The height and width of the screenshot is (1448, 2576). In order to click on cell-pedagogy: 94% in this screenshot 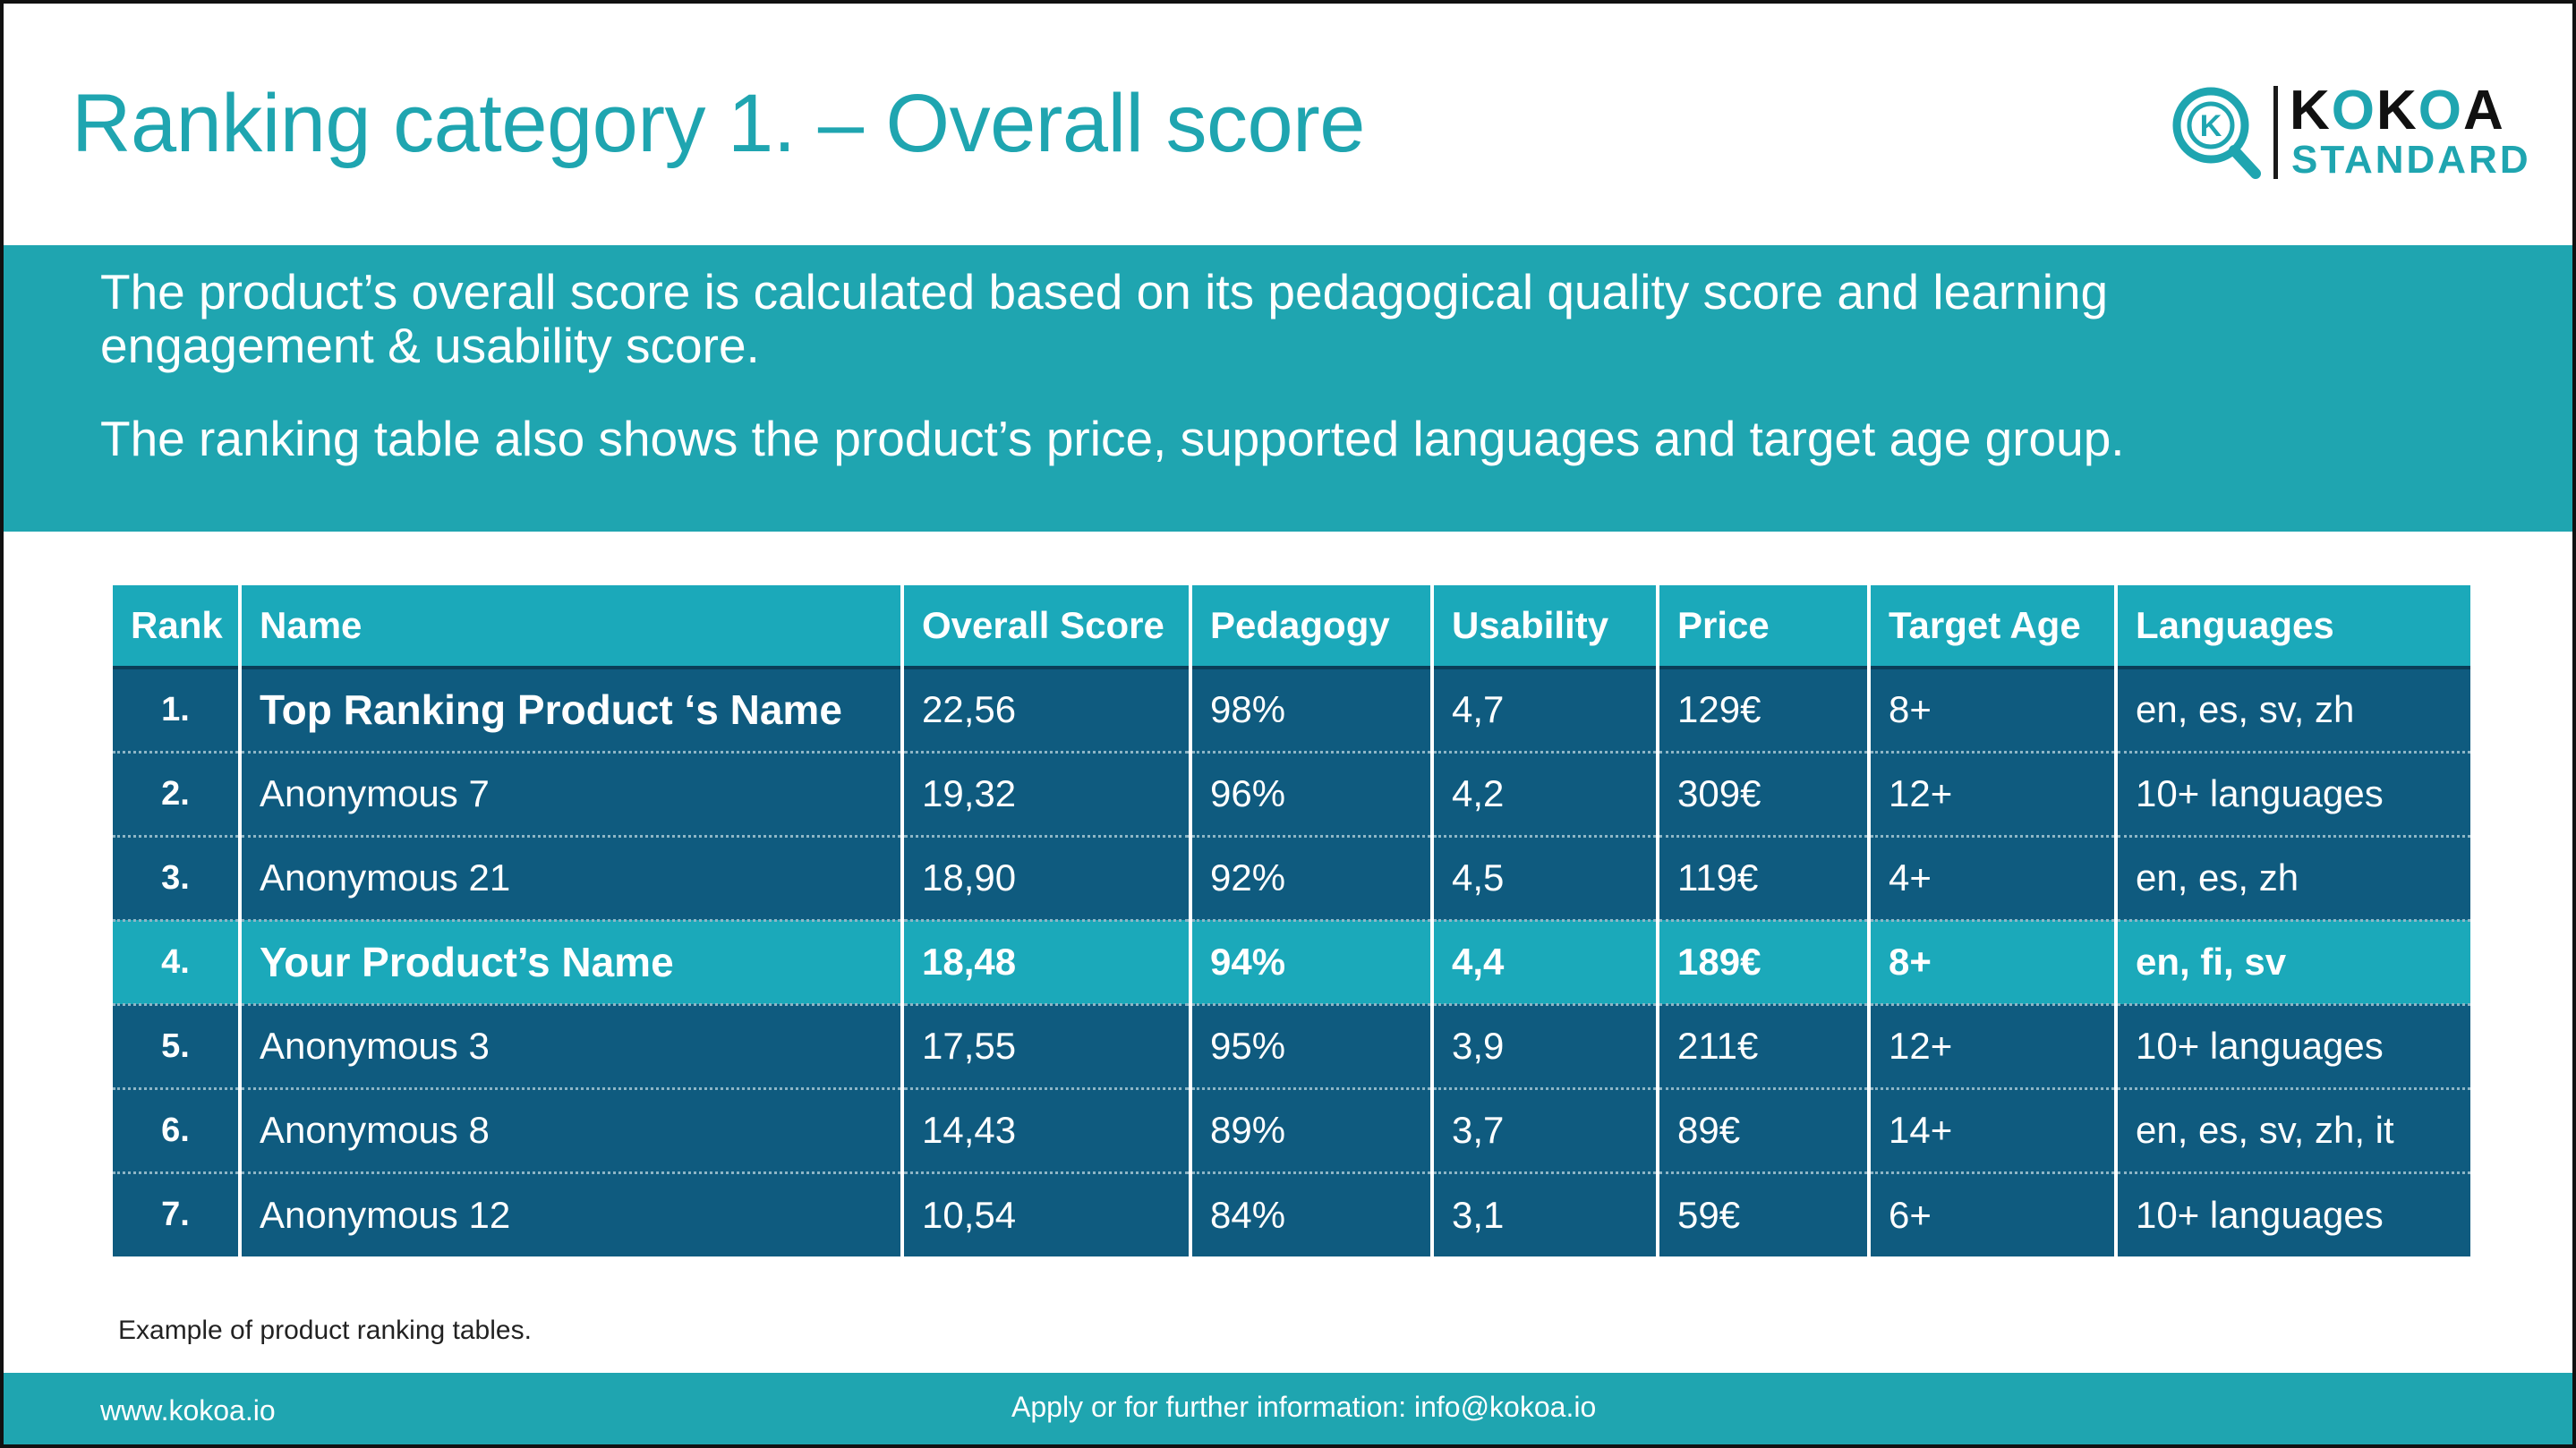, I will do `click(1310, 961)`.